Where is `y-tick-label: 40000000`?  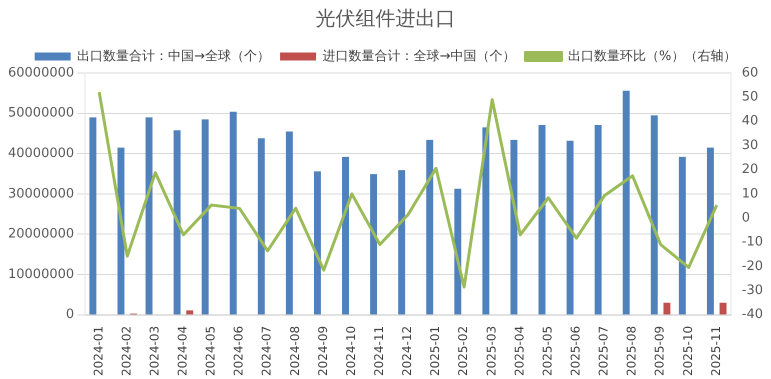
y-tick-label: 40000000 is located at coordinates (41, 153).